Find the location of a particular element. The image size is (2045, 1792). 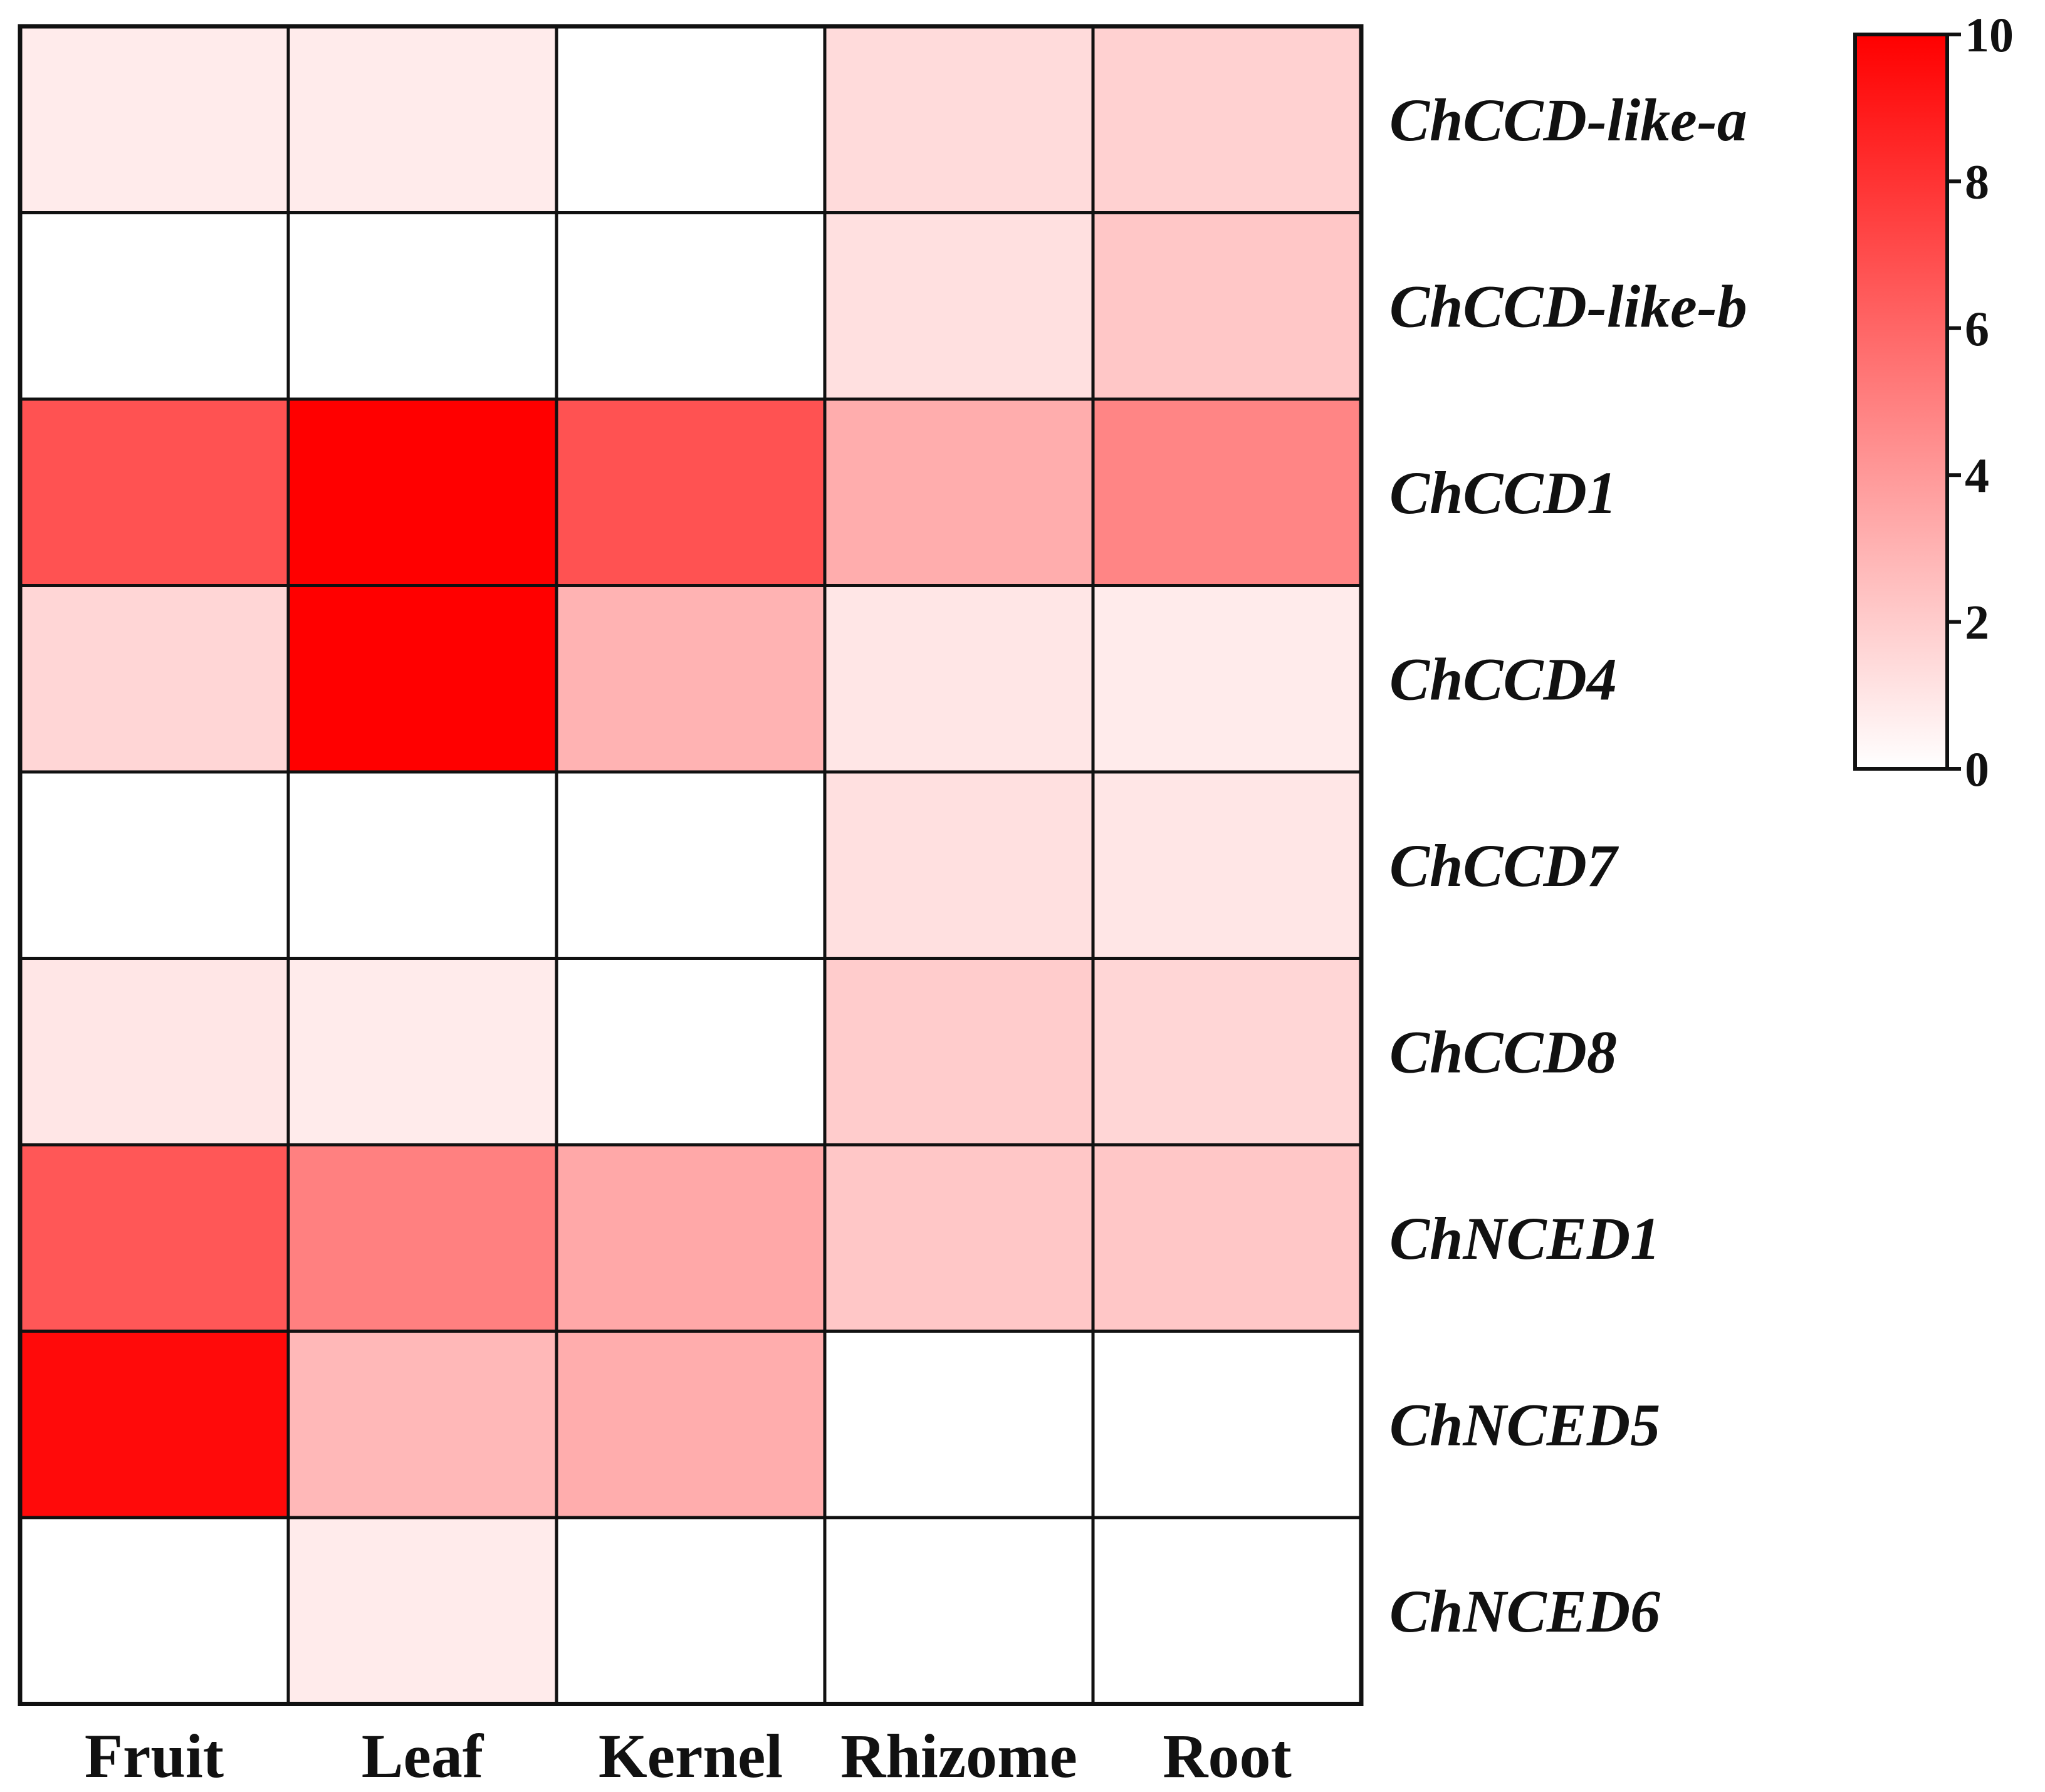

cell-chnced5-kernel is located at coordinates (691, 1425).